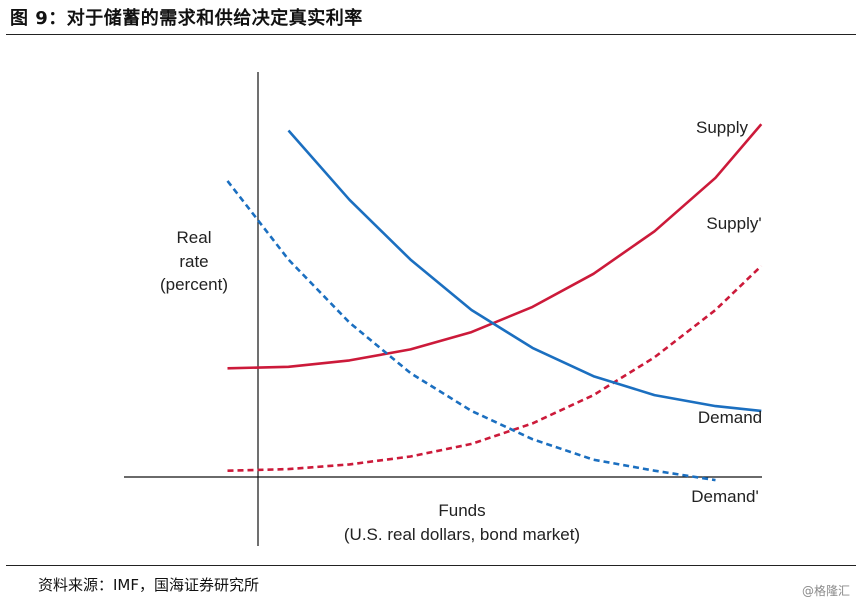 This screenshot has height=605, width=862. Describe the element at coordinates (193, 261) in the screenshot. I see `y-axis-label-line-2: rate` at that location.